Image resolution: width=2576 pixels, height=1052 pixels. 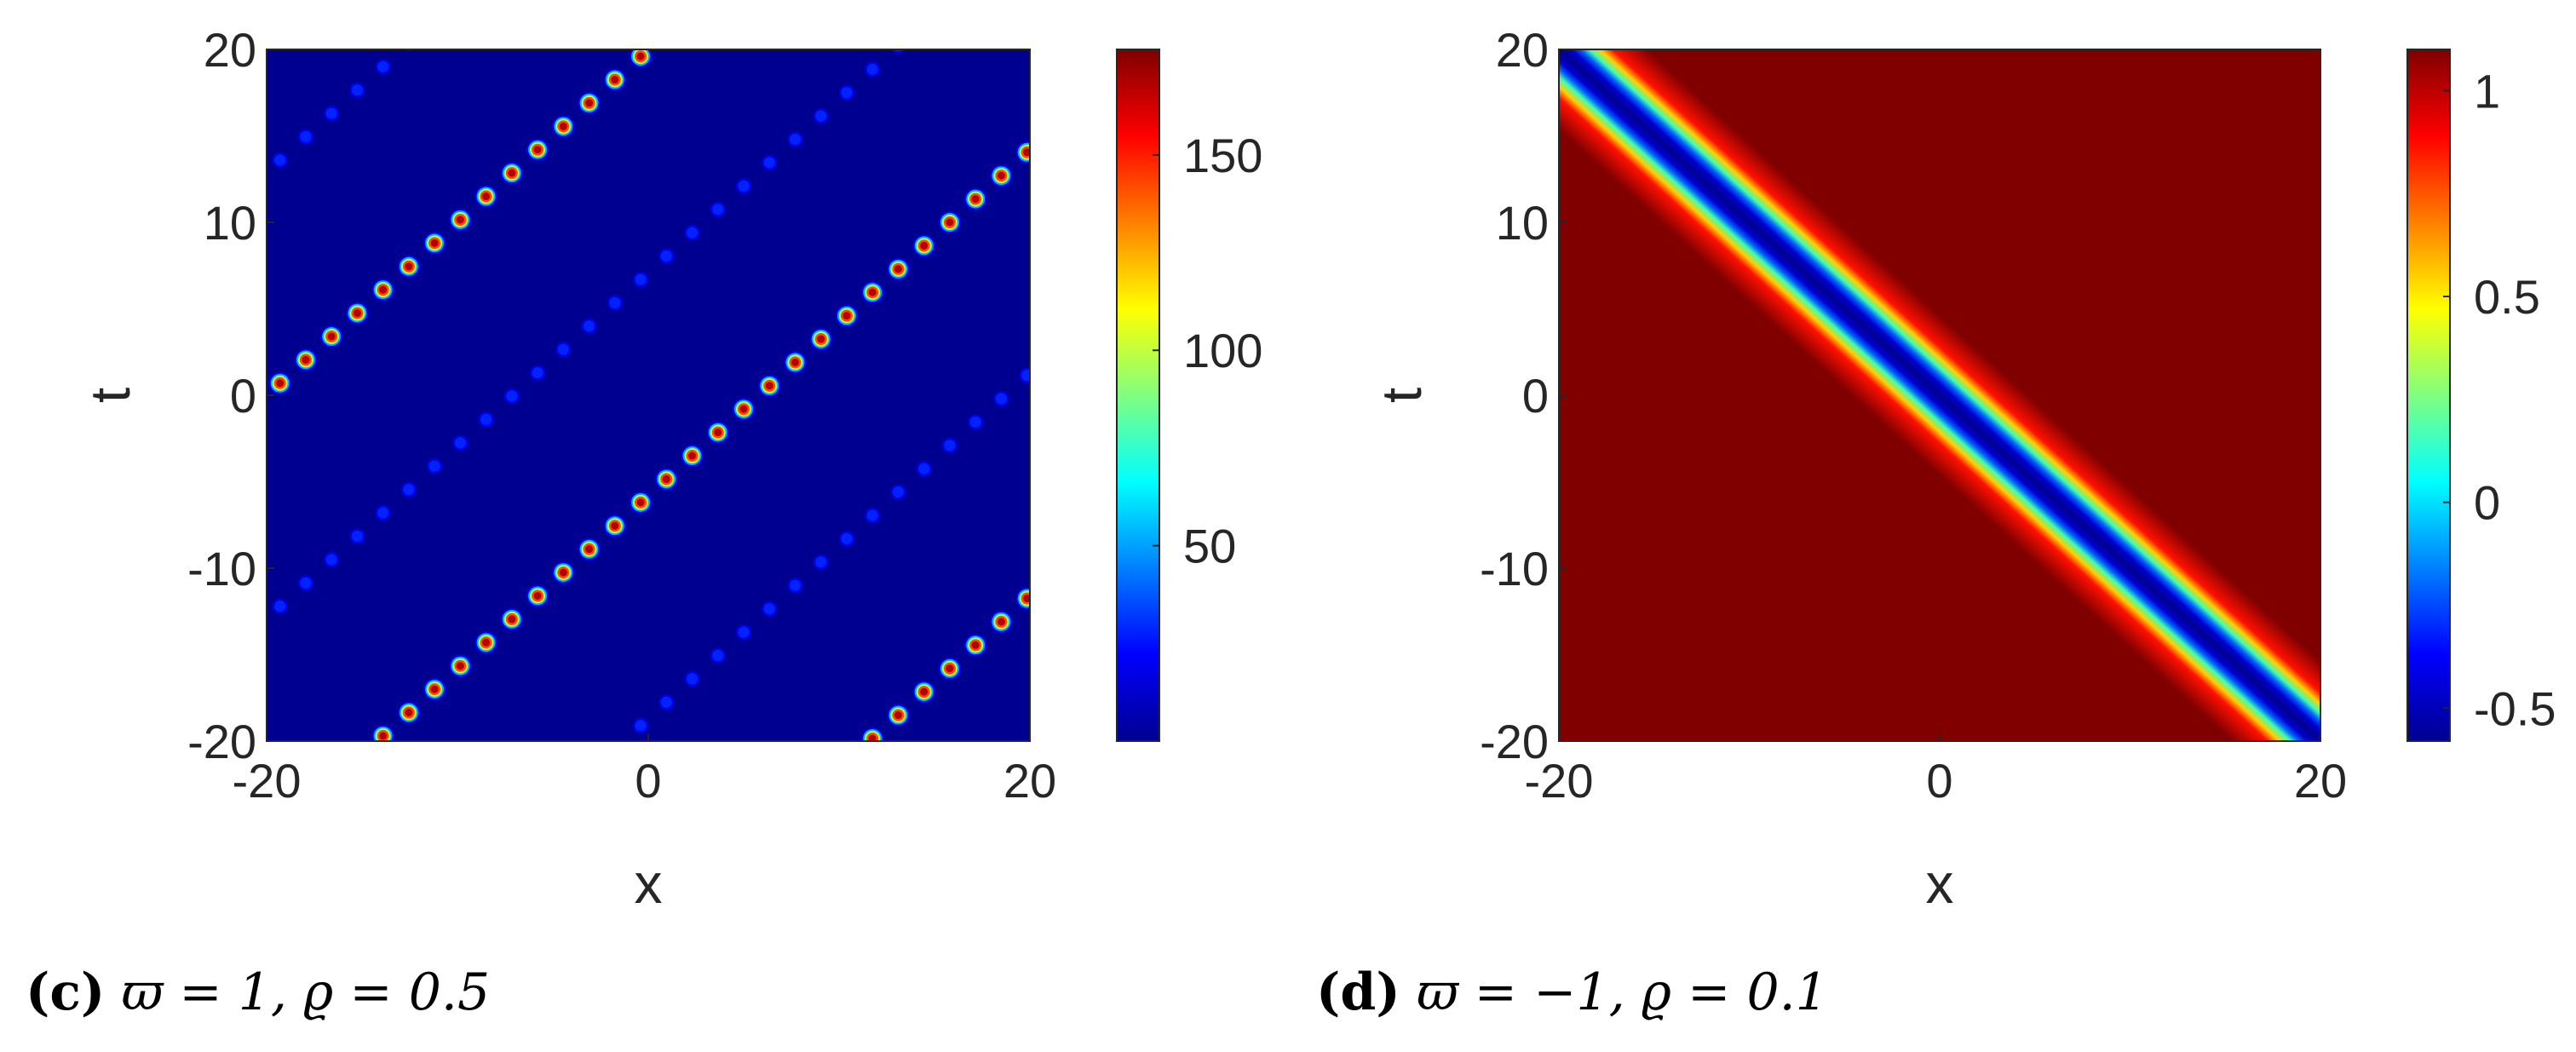 What do you see at coordinates (1138, 395) in the screenshot?
I see `colorbar-c` at bounding box center [1138, 395].